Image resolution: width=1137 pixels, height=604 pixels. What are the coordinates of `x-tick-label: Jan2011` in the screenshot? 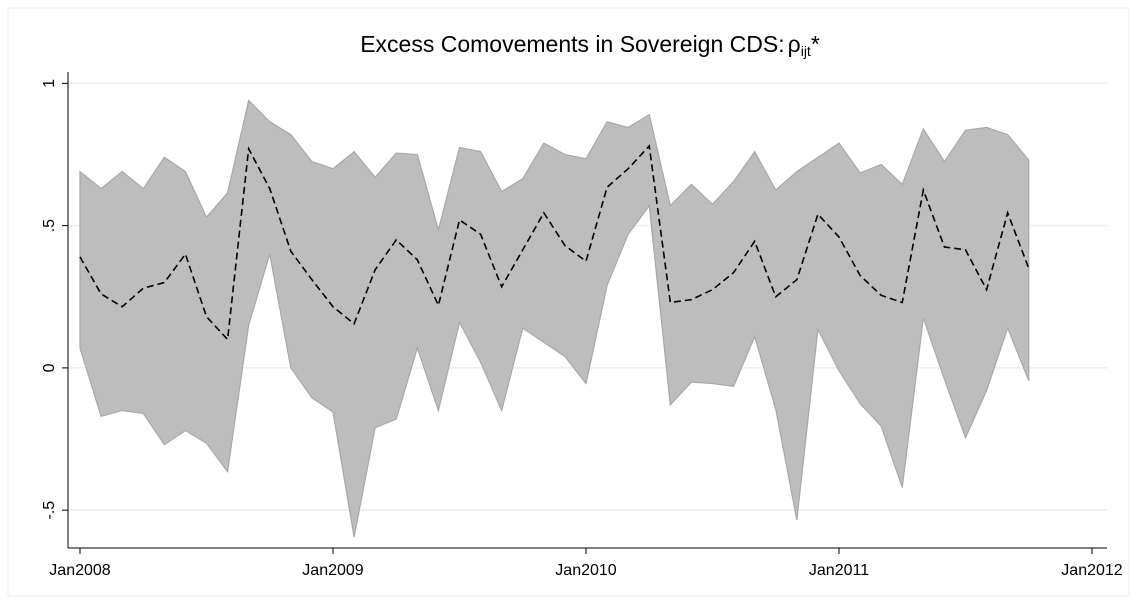 It's located at (839, 570).